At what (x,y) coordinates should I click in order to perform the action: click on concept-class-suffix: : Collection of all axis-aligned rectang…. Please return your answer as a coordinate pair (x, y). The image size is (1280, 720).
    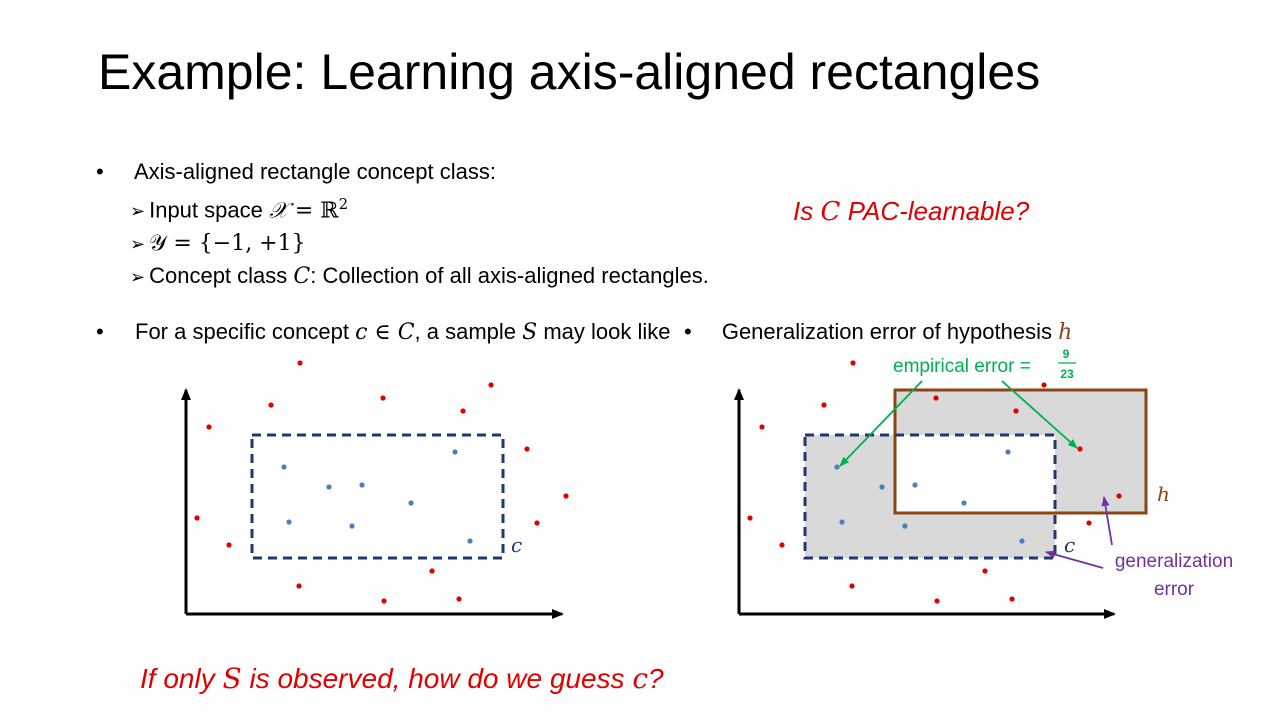
    Looking at the image, I should click on (509, 276).